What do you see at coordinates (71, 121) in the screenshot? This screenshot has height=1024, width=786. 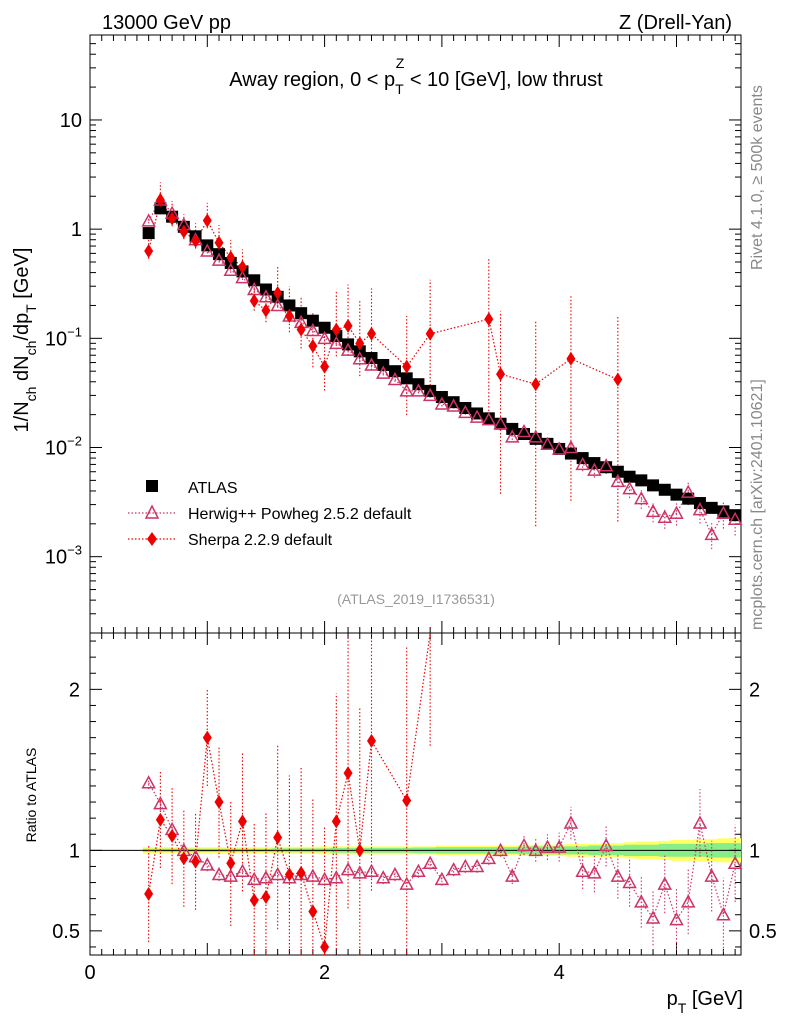 I see `main-y-tick-label: 10` at bounding box center [71, 121].